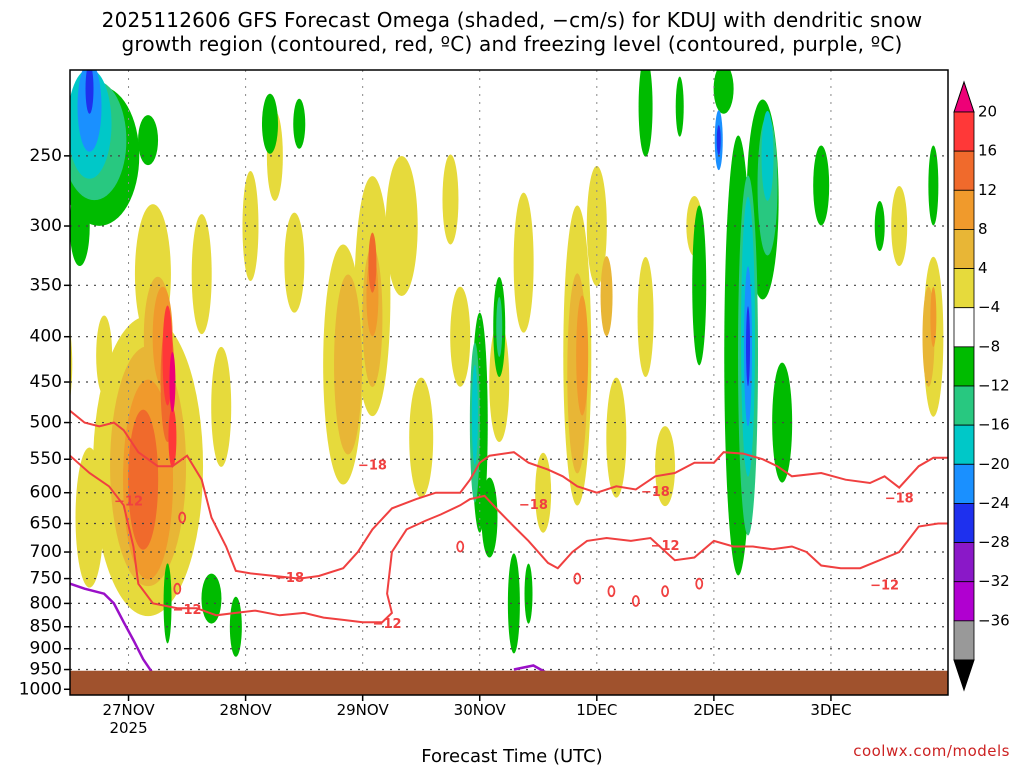  What do you see at coordinates (983, 229) in the screenshot?
I see `colorbar-label: 8` at bounding box center [983, 229].